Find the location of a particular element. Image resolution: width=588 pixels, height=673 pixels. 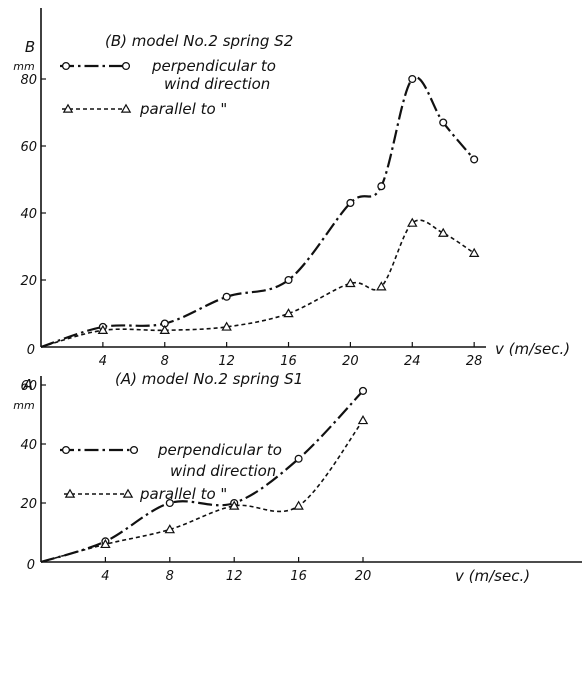

chart-a-y-axis-label: A is located at coordinates (27, 385).